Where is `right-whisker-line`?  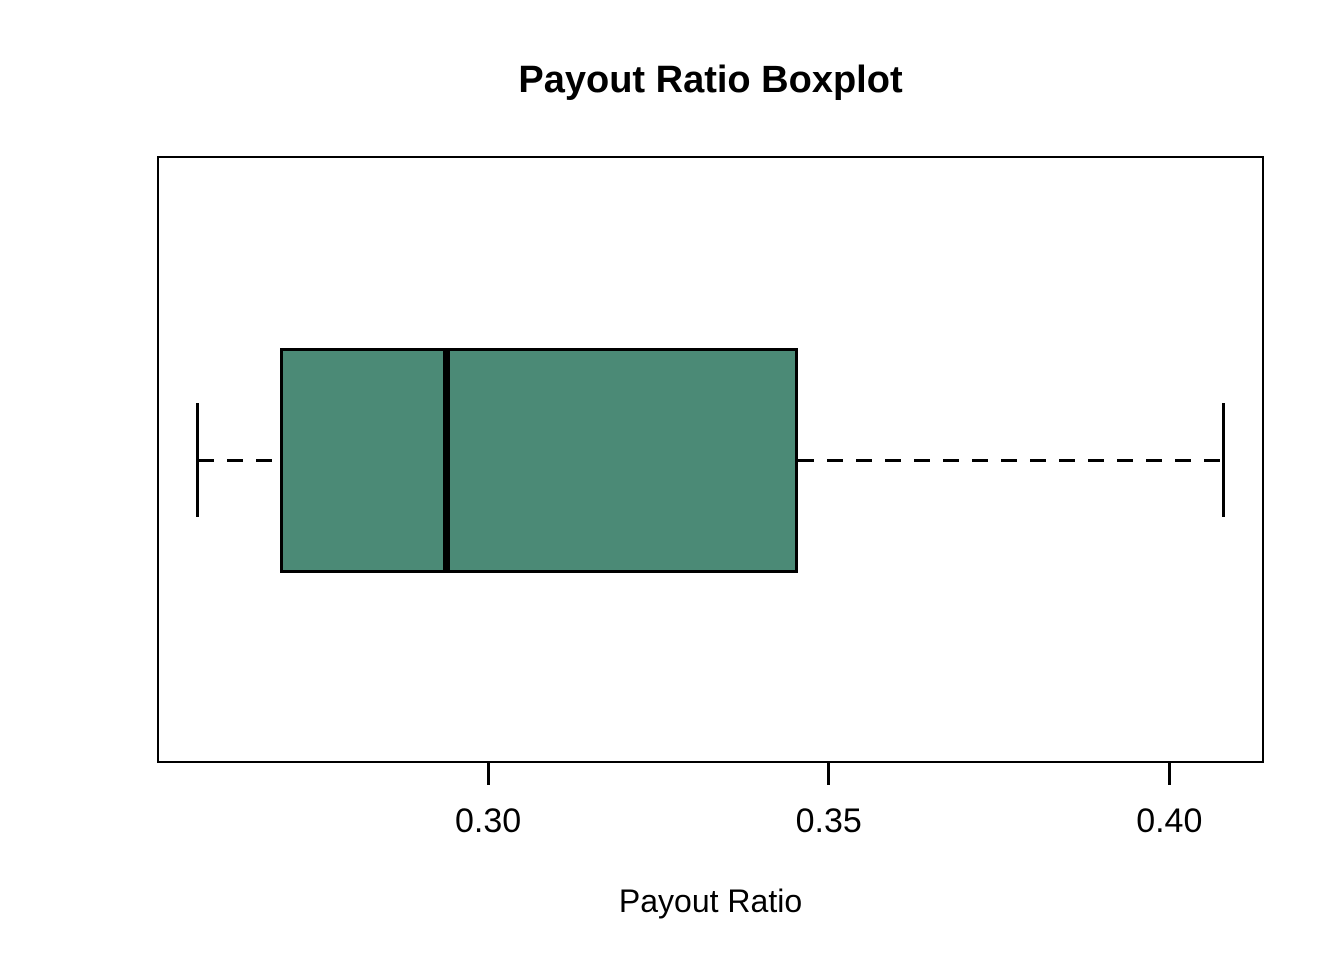
right-whisker-line is located at coordinates (1011, 460).